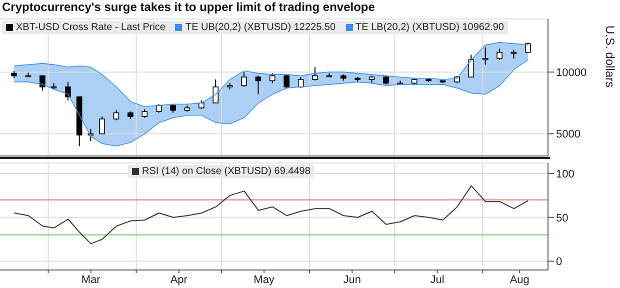  Describe the element at coordinates (520, 280) in the screenshot. I see `x-tick-label: Aug` at that location.